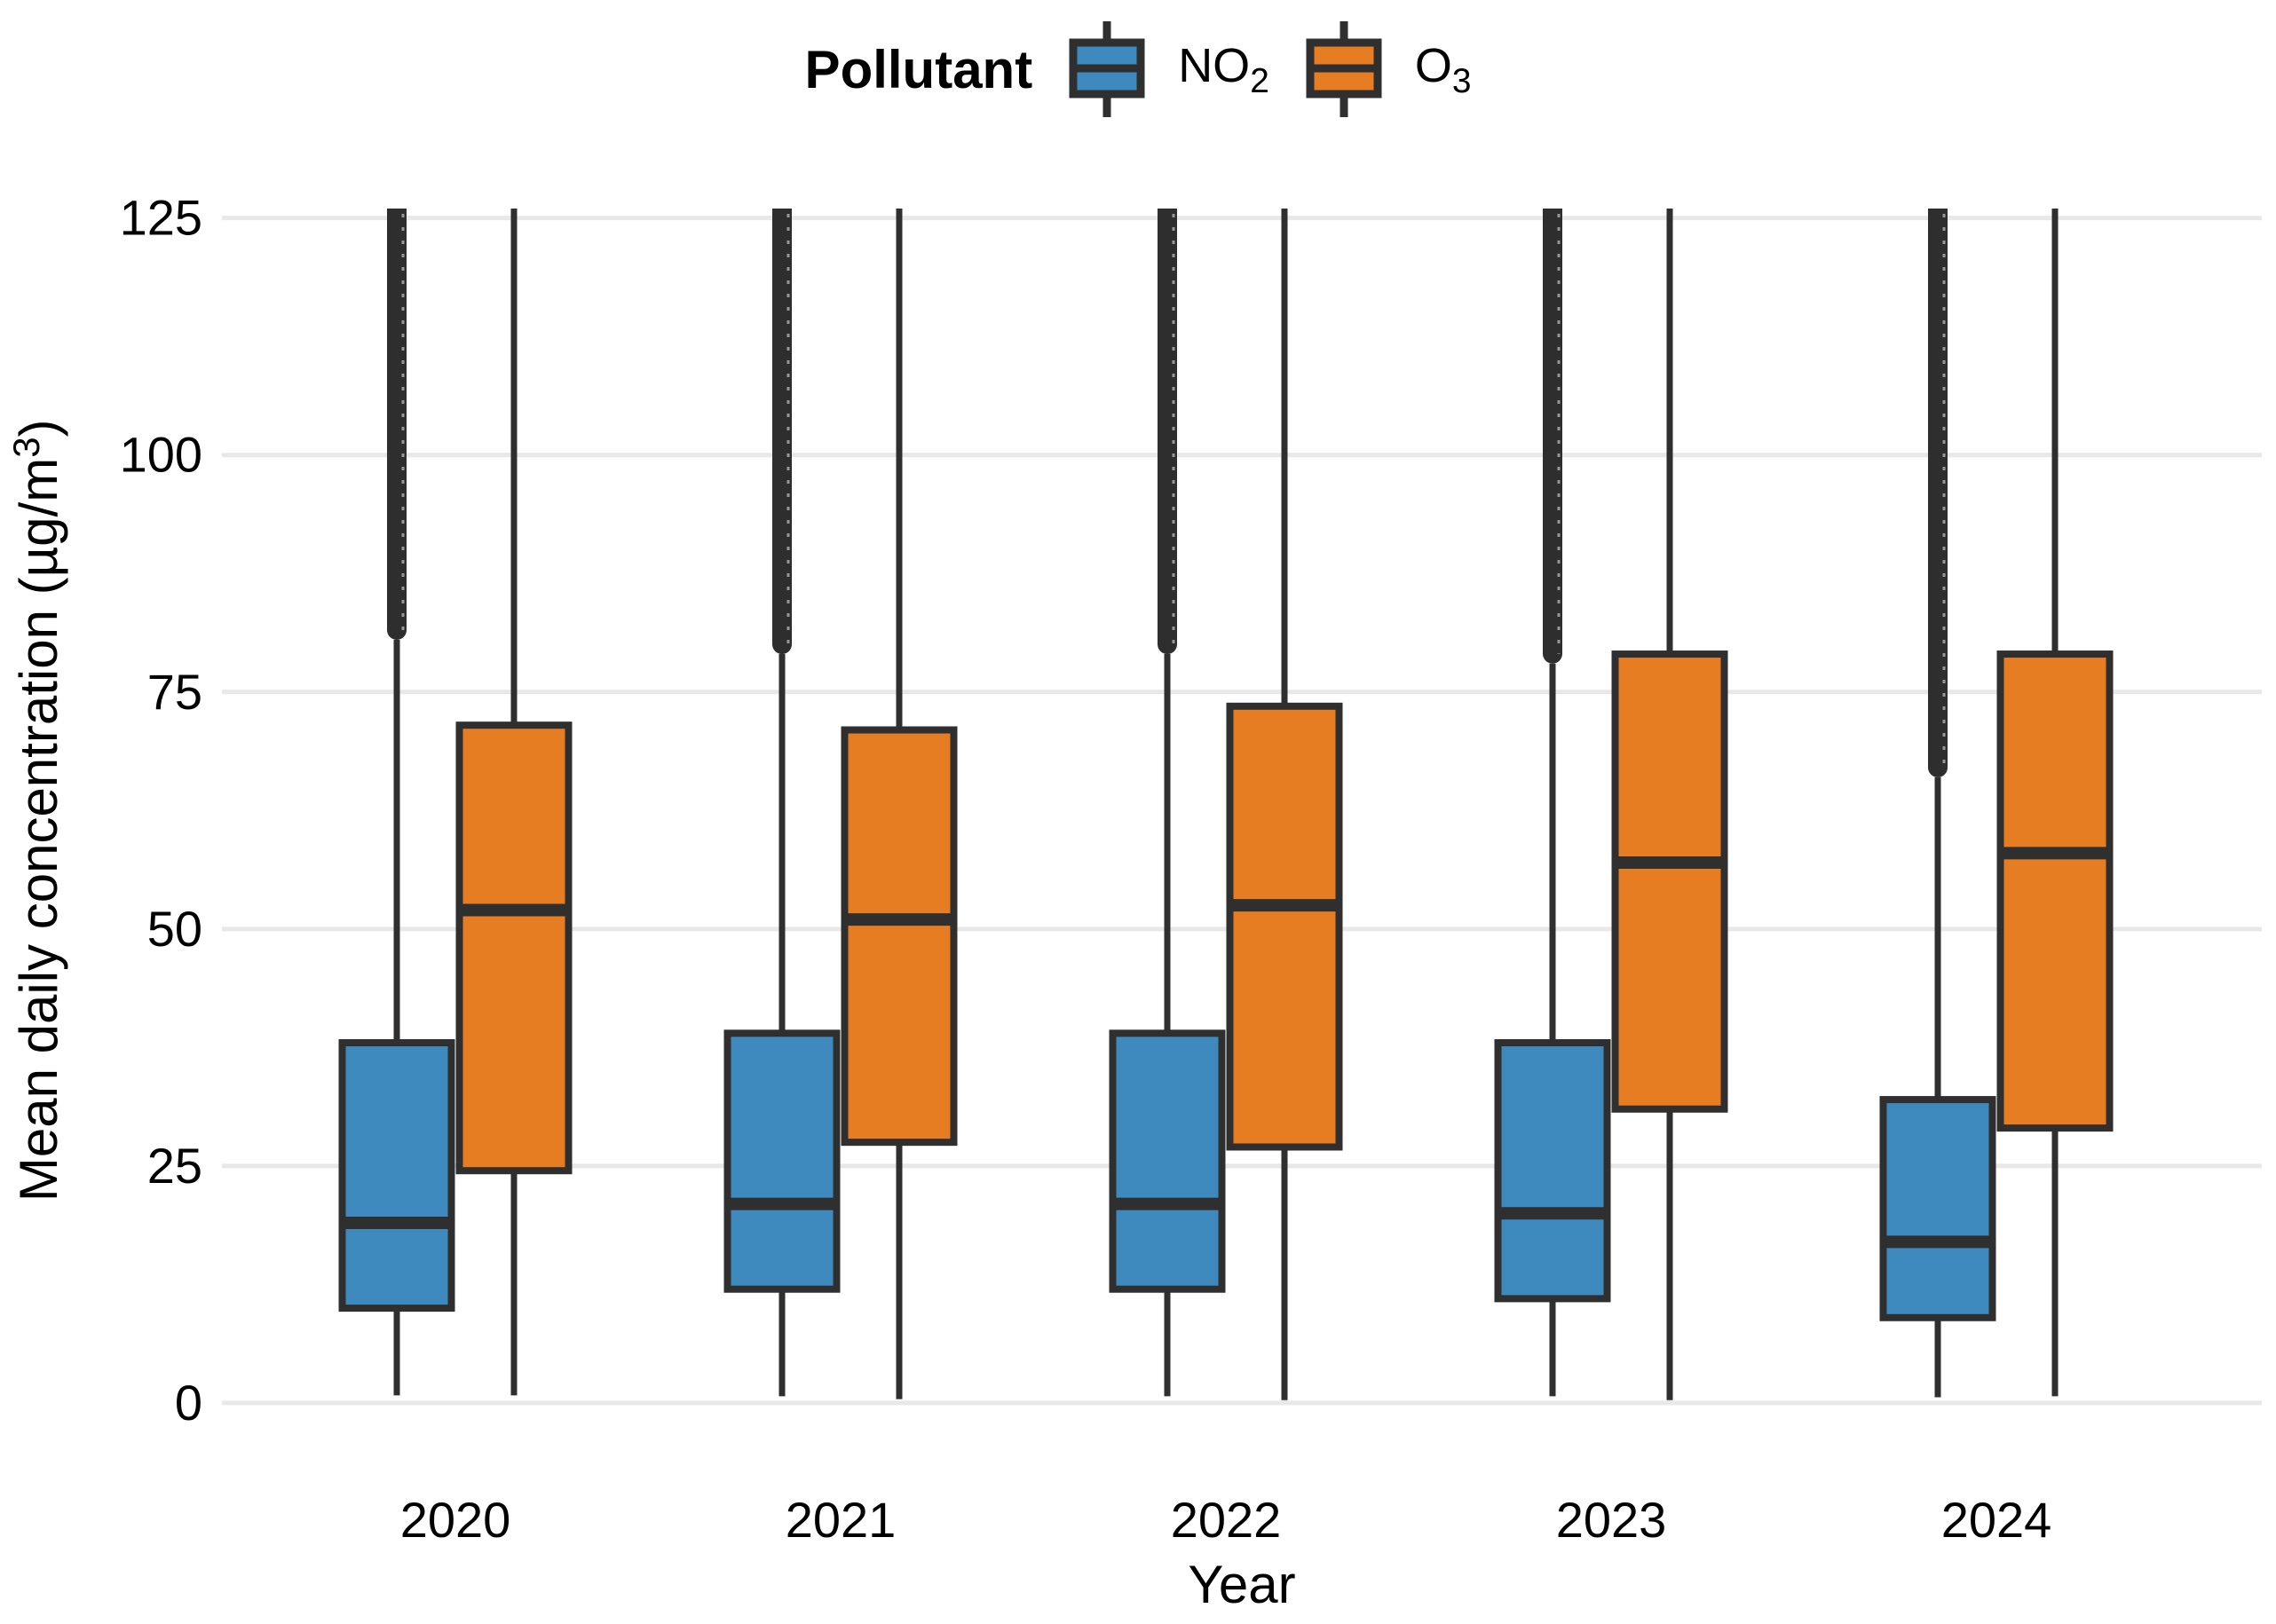 Image resolution: width=2276 pixels, height=1624 pixels. I want to click on legend-key-o3-boxplot-icon, so click(1344, 69).